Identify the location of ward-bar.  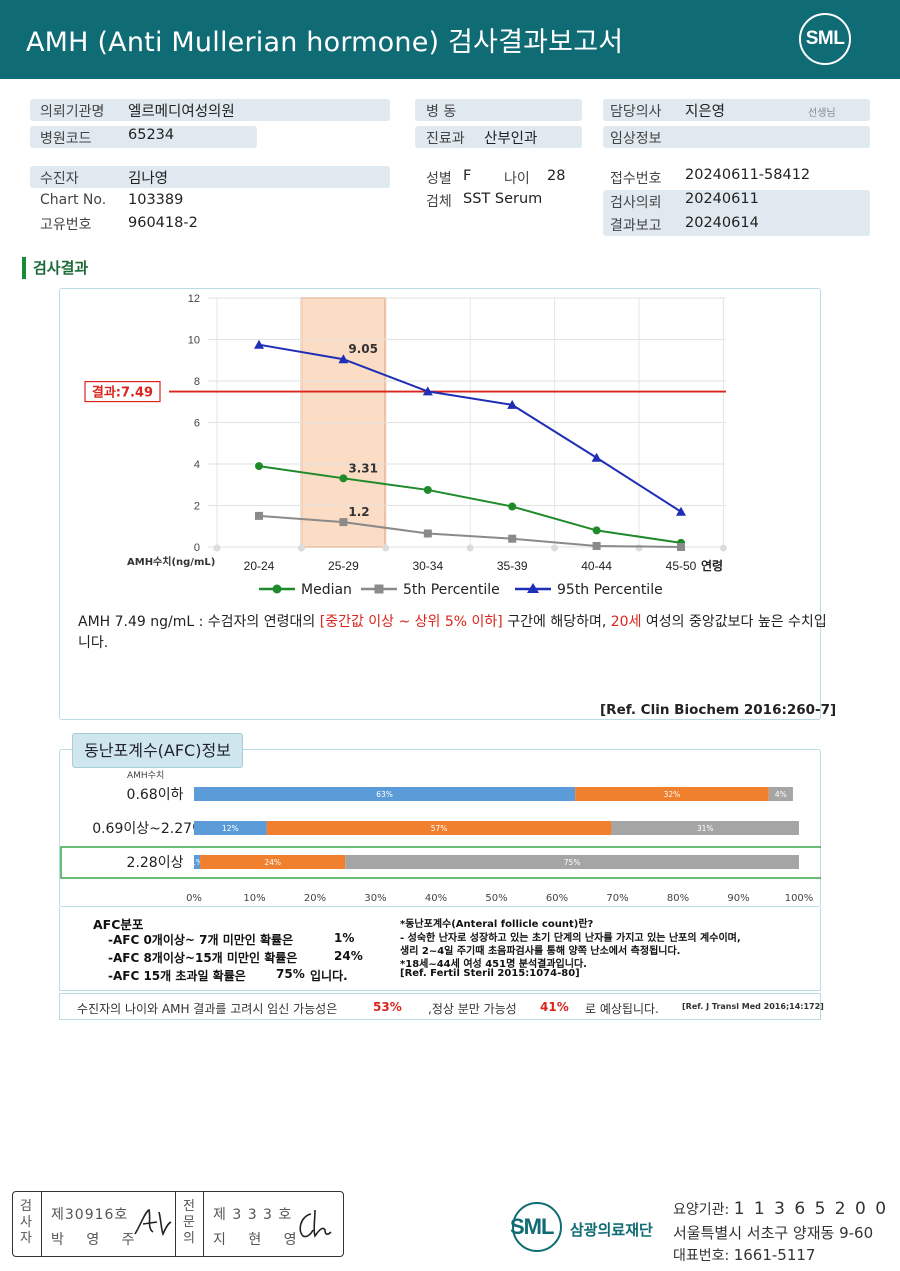
(498, 110).